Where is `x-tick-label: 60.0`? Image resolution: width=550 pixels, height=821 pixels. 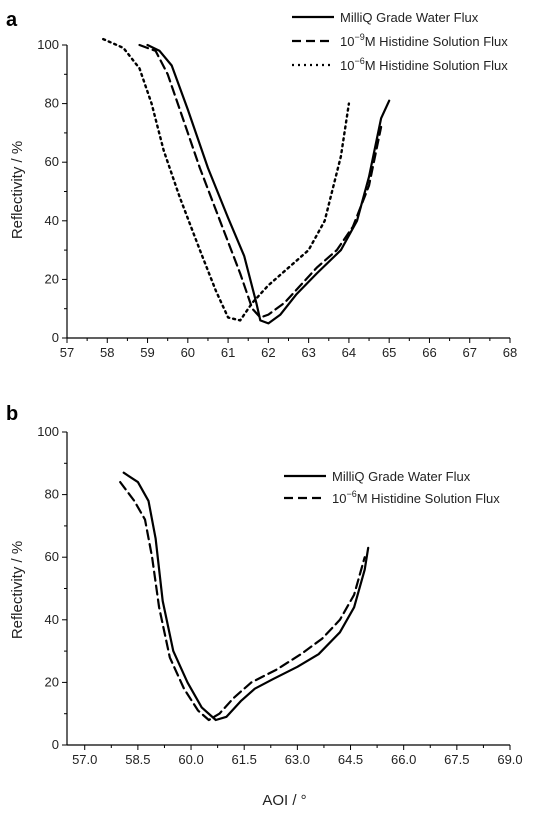
x-tick-label: 60.0 is located at coordinates (190, 759).